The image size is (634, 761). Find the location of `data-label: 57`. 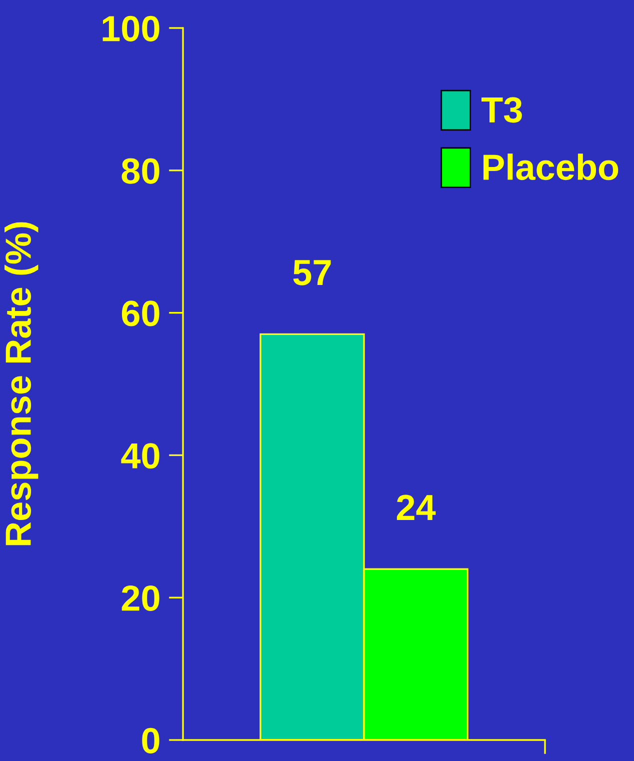

data-label: 57 is located at coordinates (312, 273).